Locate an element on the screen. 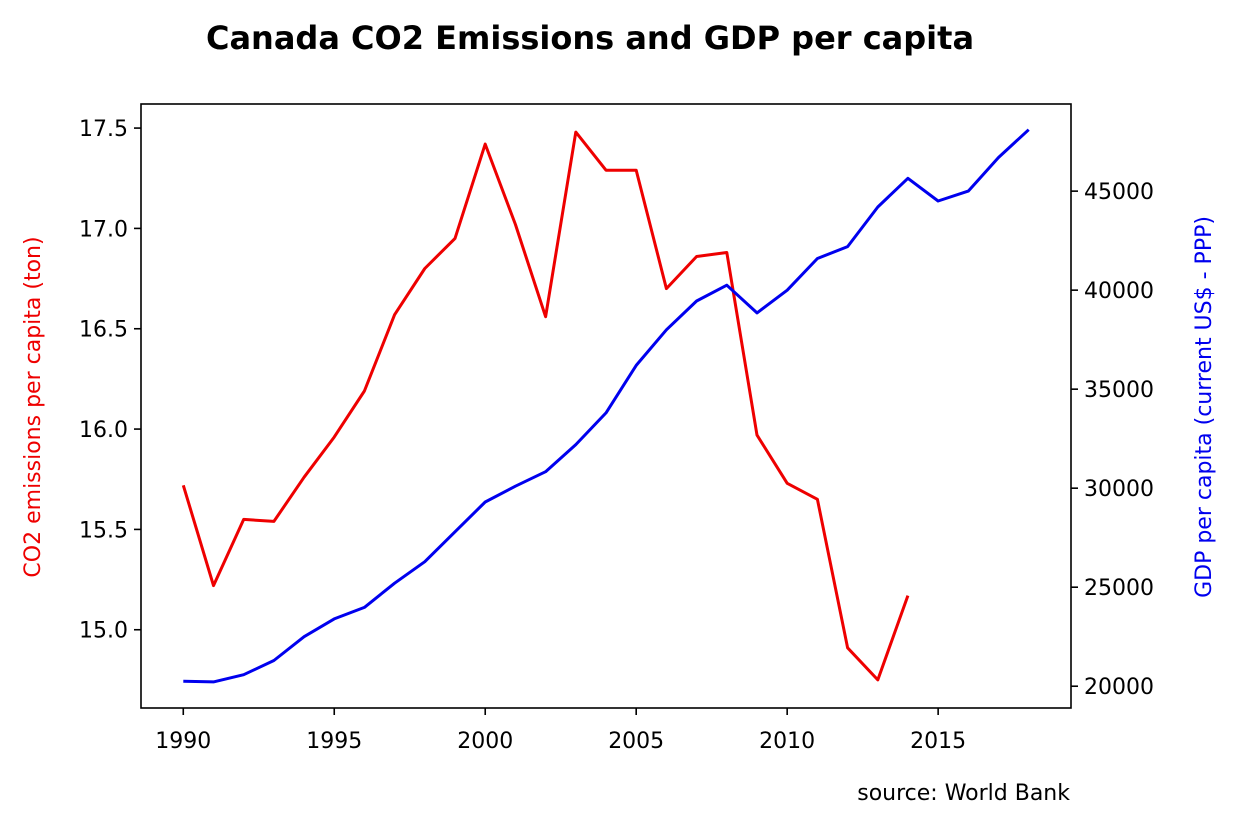  right-y-tick-label: 40000 is located at coordinates (1119, 291).